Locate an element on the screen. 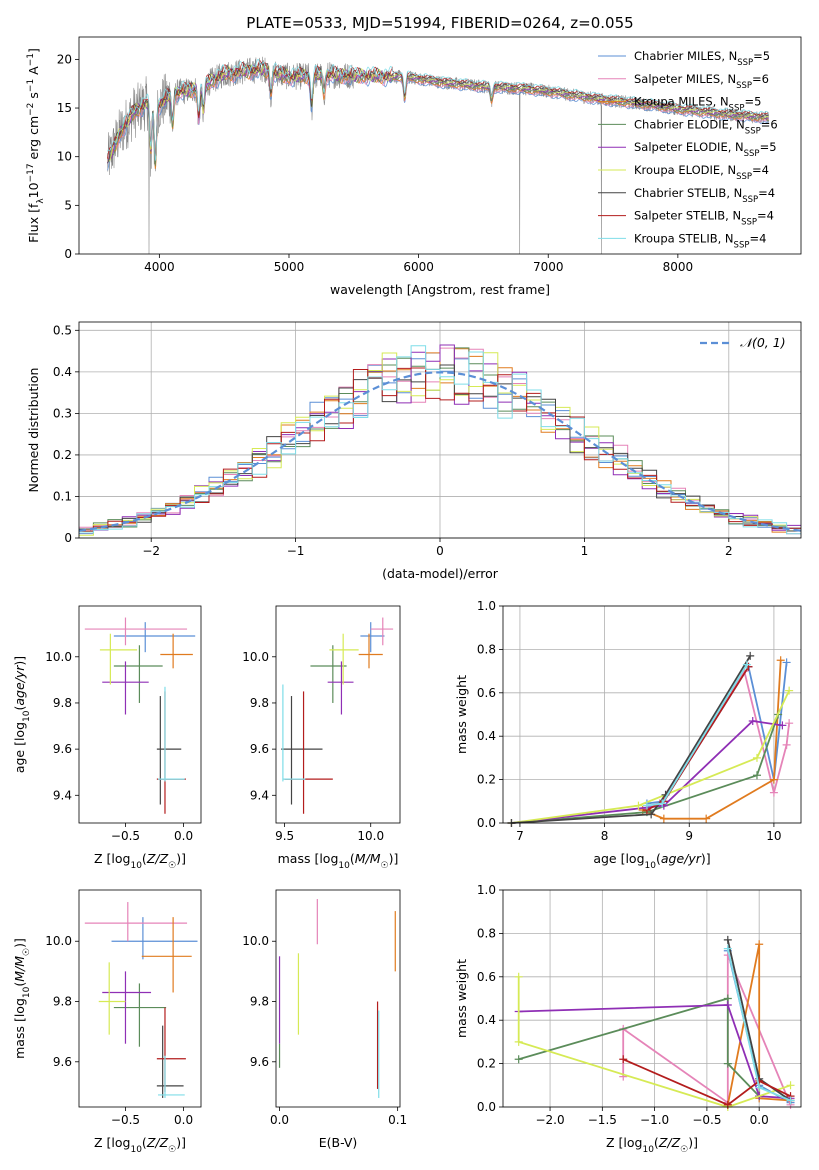 The height and width of the screenshot is (1170, 819). x-tick-label: 4000 is located at coordinates (159, 267).